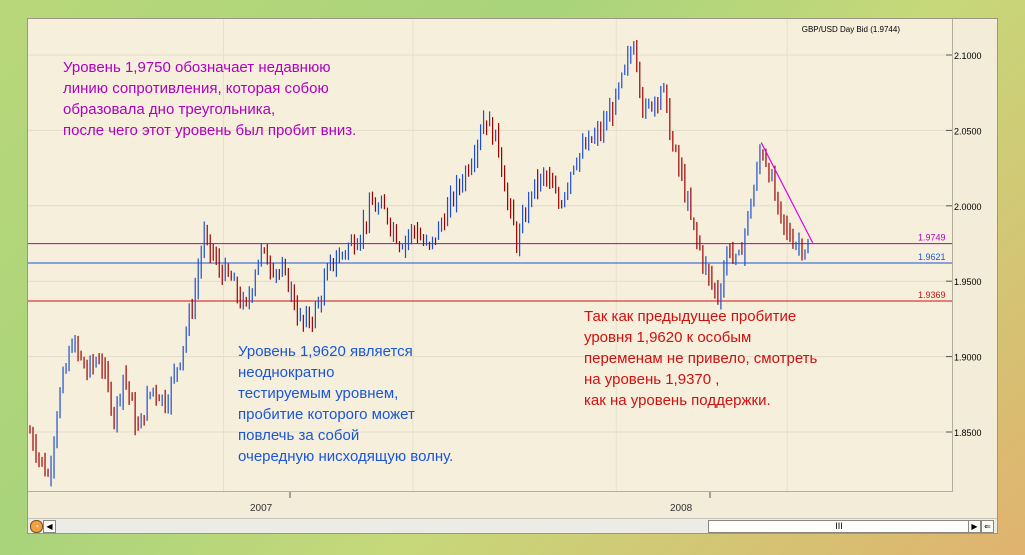 Image resolution: width=1025 pixels, height=555 pixels. I want to click on scroll-right-button: ▶, so click(974, 526).